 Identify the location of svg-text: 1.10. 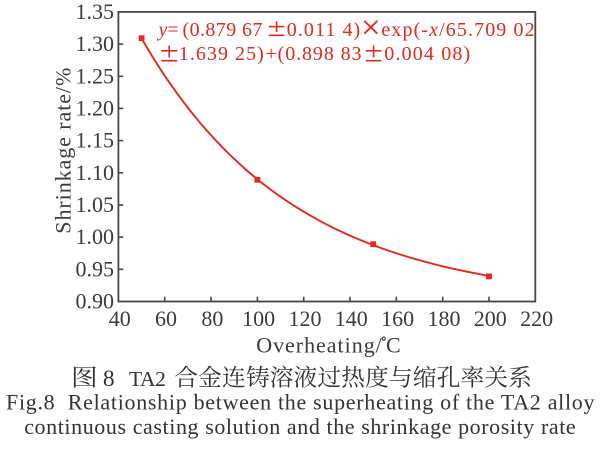
(95, 172).